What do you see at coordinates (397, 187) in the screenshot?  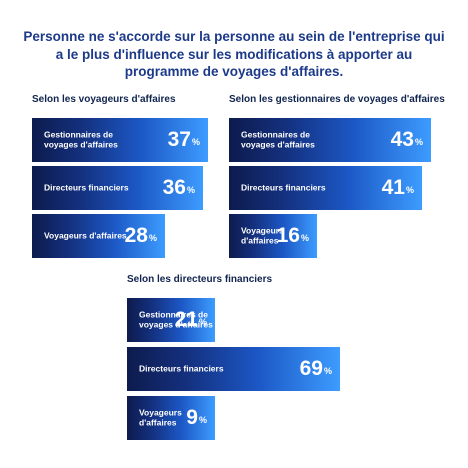 I see `bar-value-label: 41%` at bounding box center [397, 187].